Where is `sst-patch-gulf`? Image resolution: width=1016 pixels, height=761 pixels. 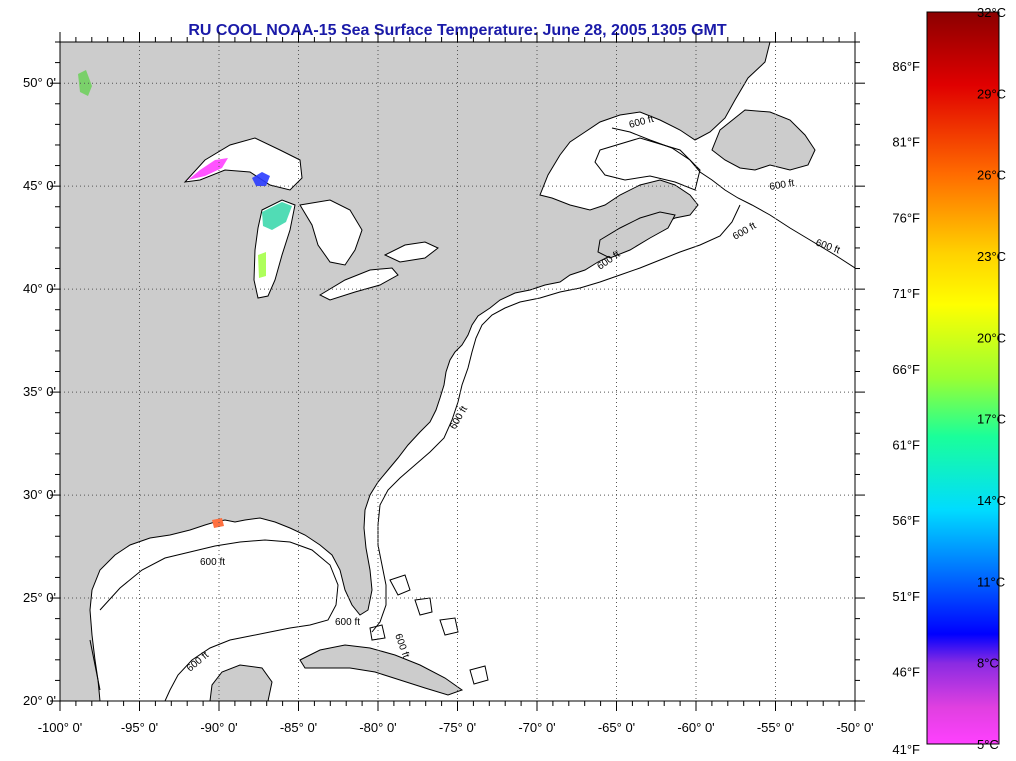
sst-patch-gulf is located at coordinates (218, 523).